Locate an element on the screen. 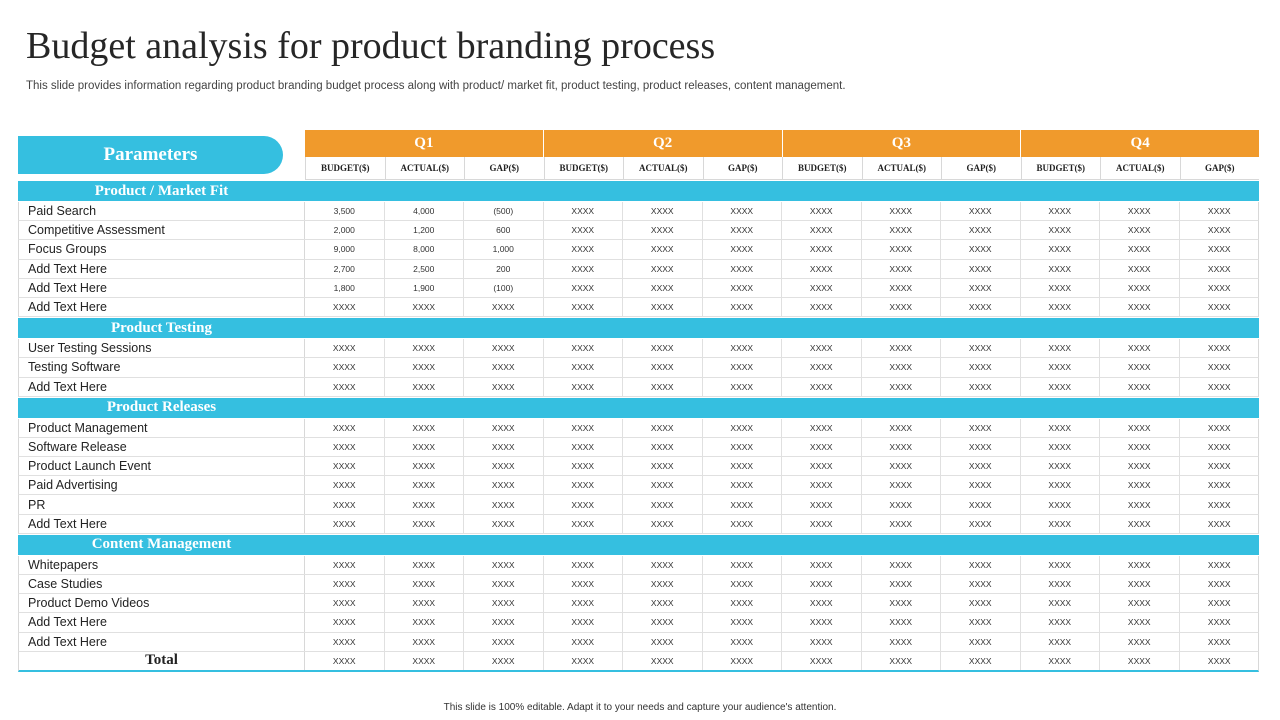 The height and width of the screenshot is (720, 1280). section-header-row: Content Management is located at coordinates (638, 544).